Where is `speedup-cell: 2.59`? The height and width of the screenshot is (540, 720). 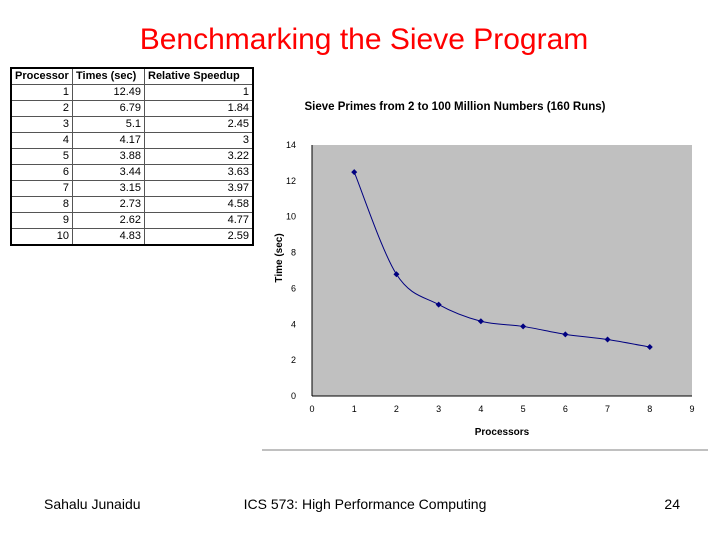
speedup-cell: 2.59 is located at coordinates (199, 237).